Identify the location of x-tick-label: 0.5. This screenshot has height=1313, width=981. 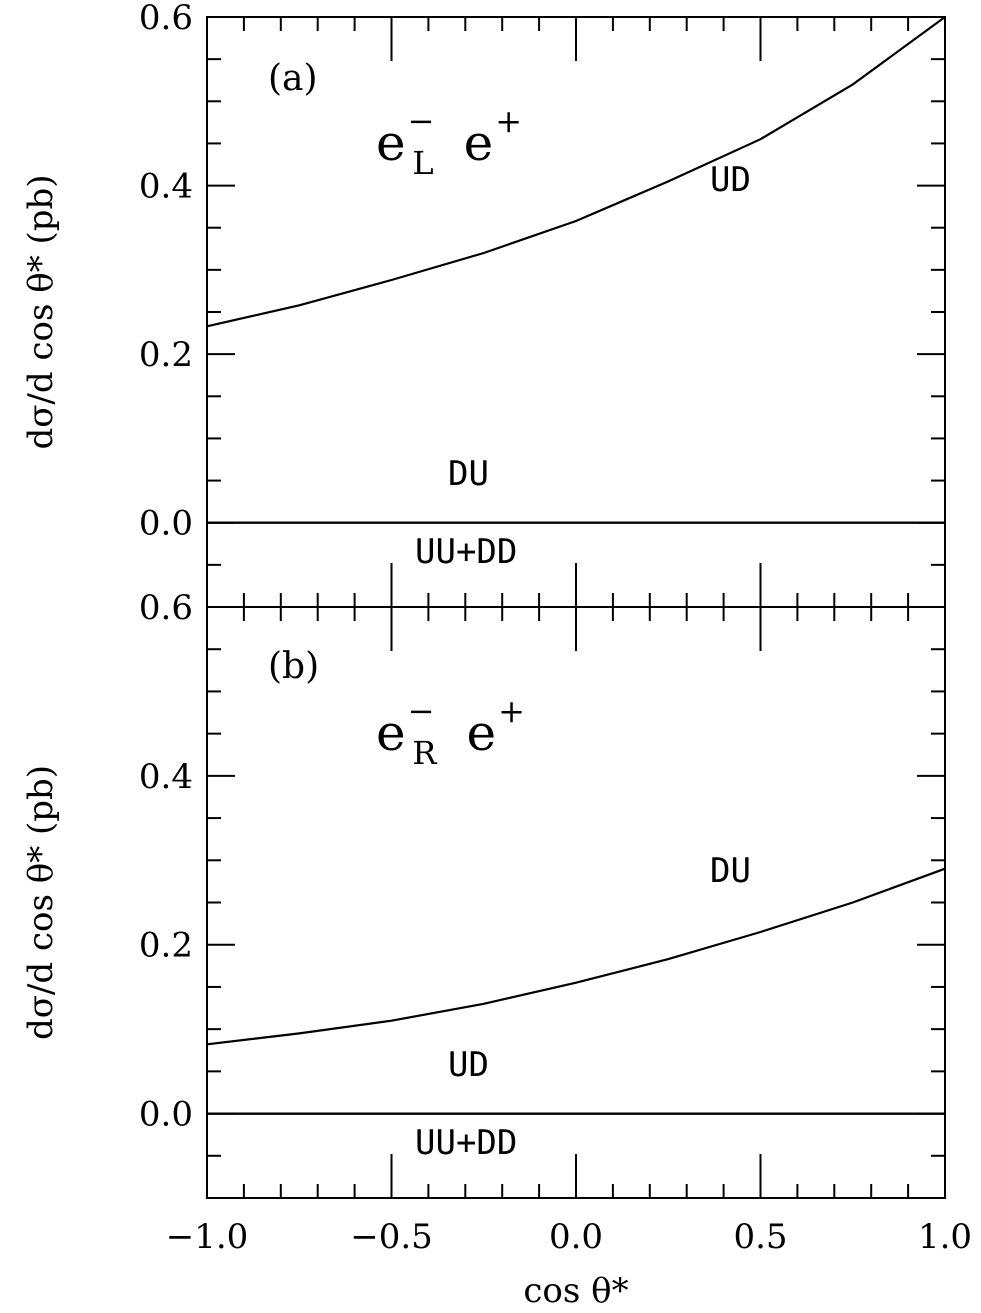
(760, 1237).